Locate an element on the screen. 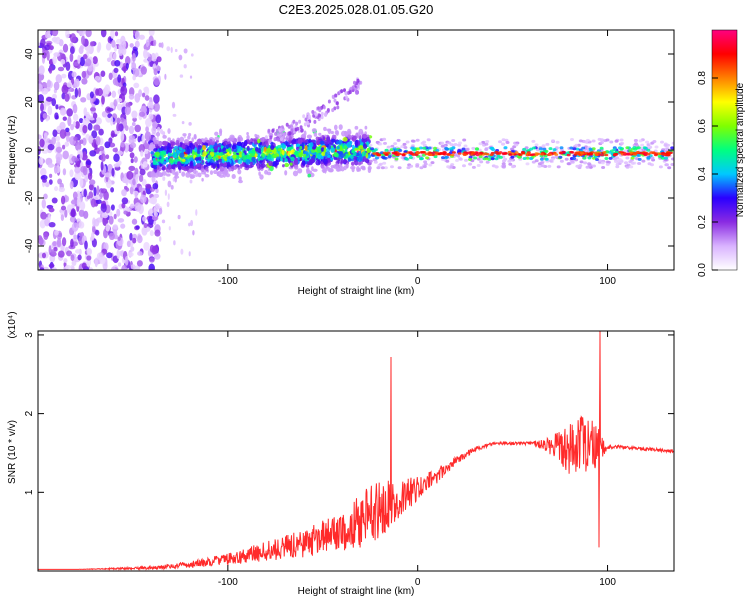  tick-label: 0.4 is located at coordinates (702, 174).